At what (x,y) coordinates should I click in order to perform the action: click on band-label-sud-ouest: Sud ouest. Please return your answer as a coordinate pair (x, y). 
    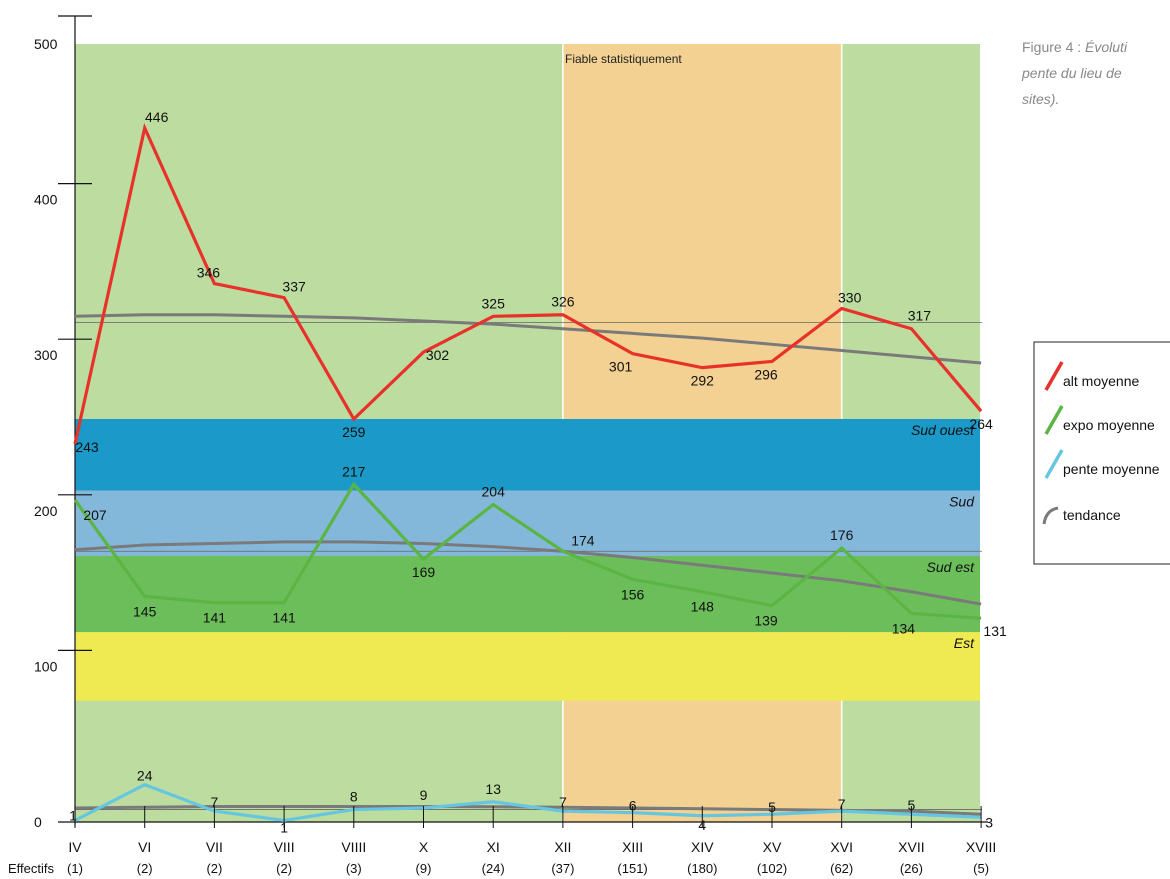
    Looking at the image, I should click on (943, 430).